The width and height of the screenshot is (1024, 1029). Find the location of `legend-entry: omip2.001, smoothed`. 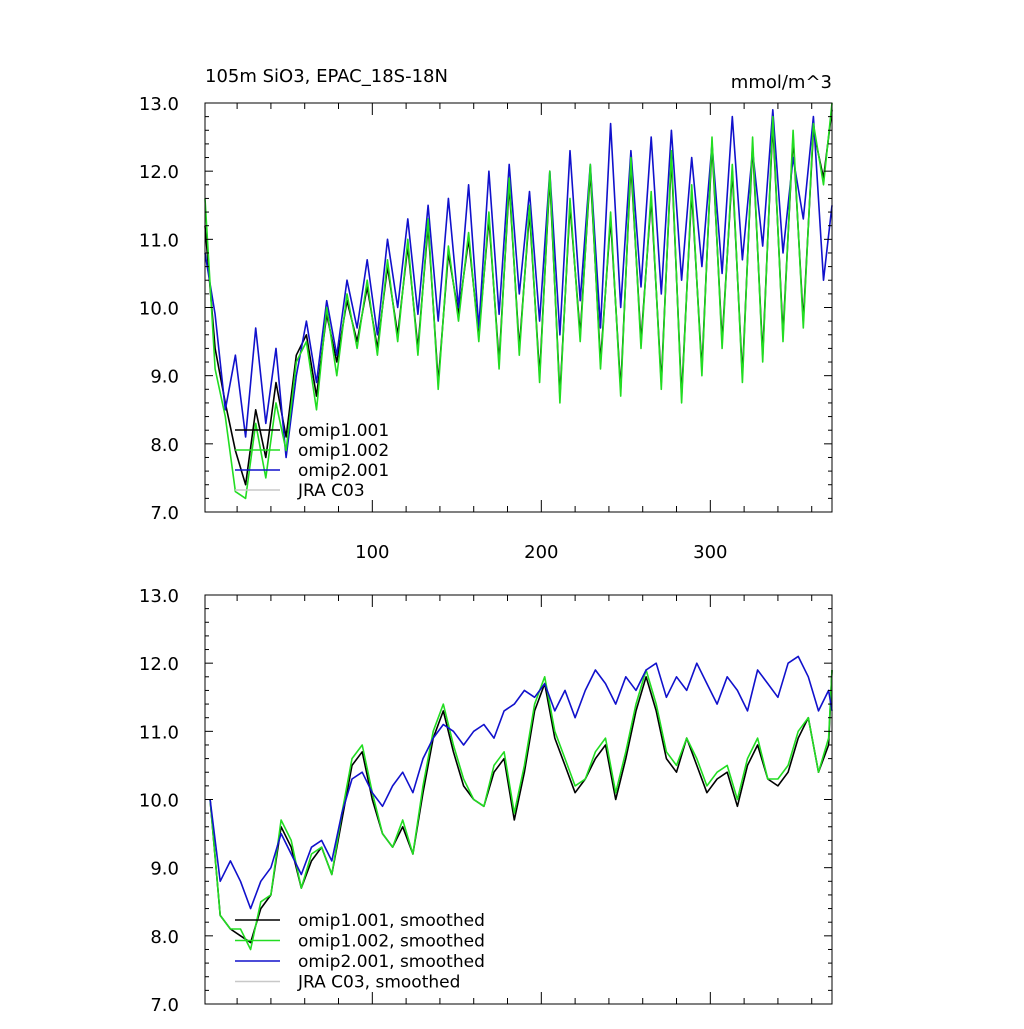

legend-entry: omip2.001, smoothed is located at coordinates (360, 962).